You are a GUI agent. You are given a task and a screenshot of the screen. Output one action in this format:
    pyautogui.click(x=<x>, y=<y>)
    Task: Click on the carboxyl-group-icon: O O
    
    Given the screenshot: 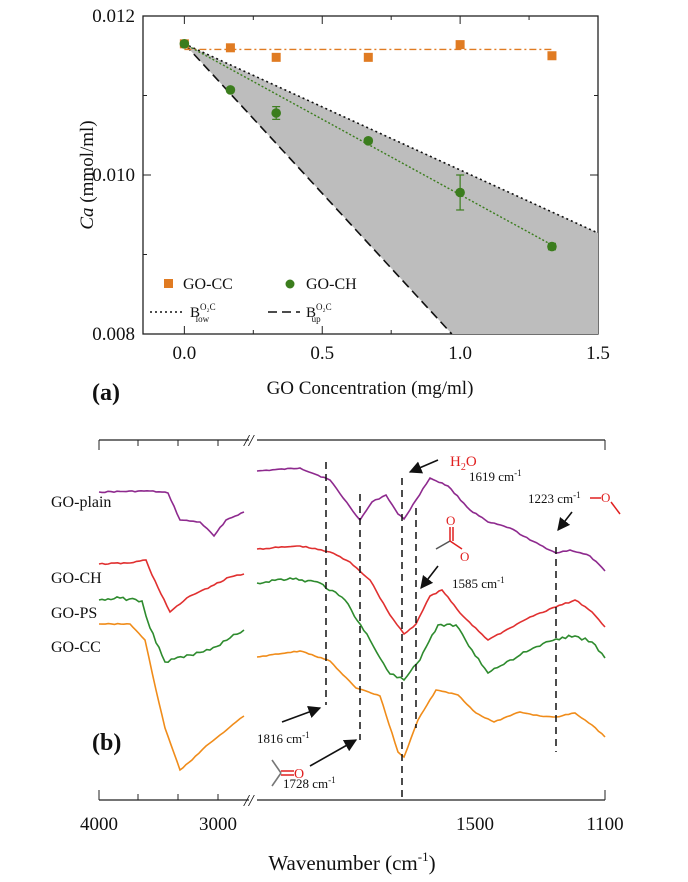 What is the action you would take?
    pyautogui.click(x=452, y=538)
    